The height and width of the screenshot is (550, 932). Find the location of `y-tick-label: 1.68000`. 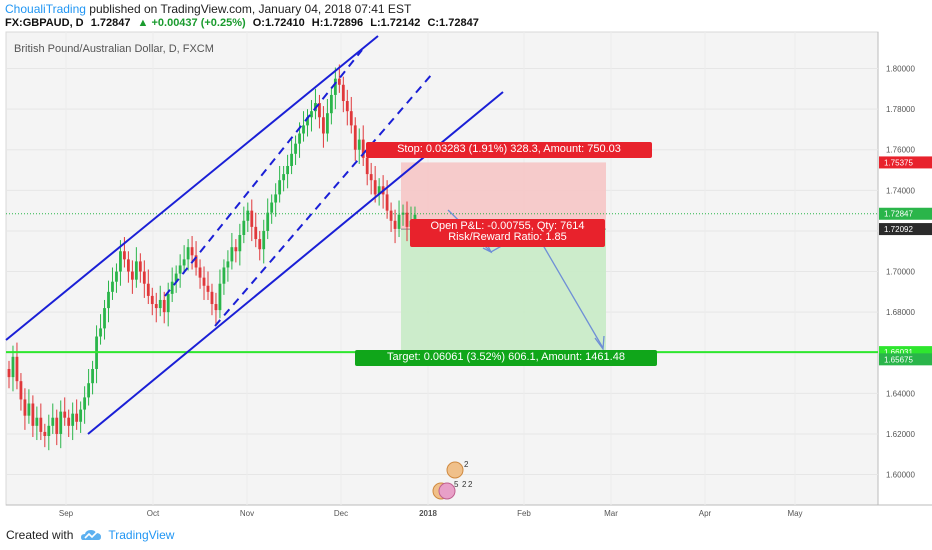

y-tick-label: 1.68000 is located at coordinates (900, 312).